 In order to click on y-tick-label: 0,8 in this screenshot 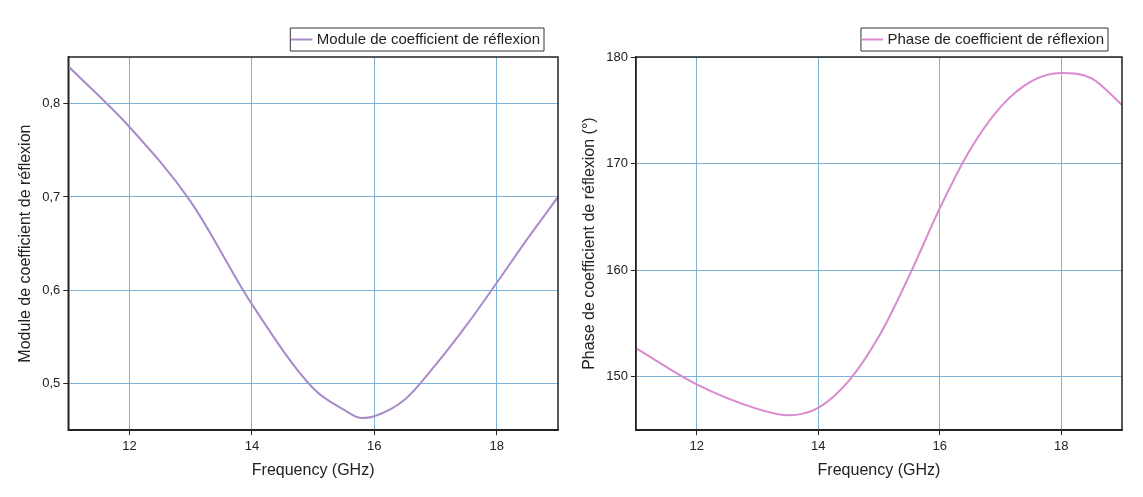, I will do `click(51, 103)`.